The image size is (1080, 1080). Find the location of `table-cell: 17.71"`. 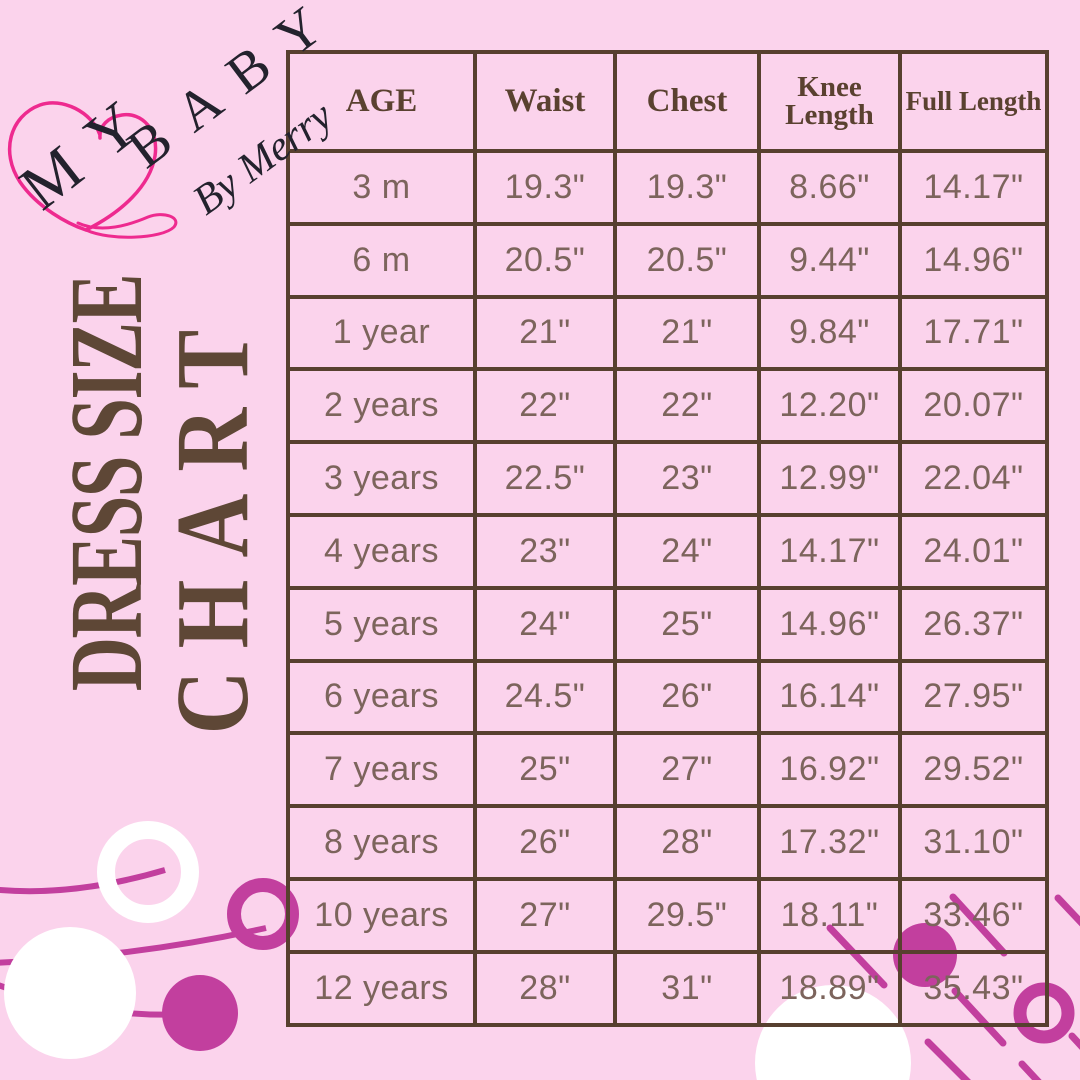

table-cell: 17.71" is located at coordinates (973, 333).